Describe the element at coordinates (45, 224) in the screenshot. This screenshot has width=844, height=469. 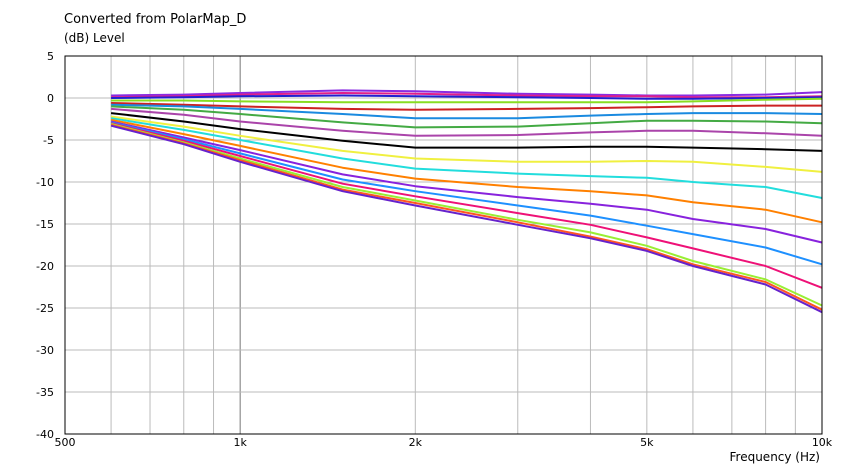
I see `y-tick-label: -15` at that location.